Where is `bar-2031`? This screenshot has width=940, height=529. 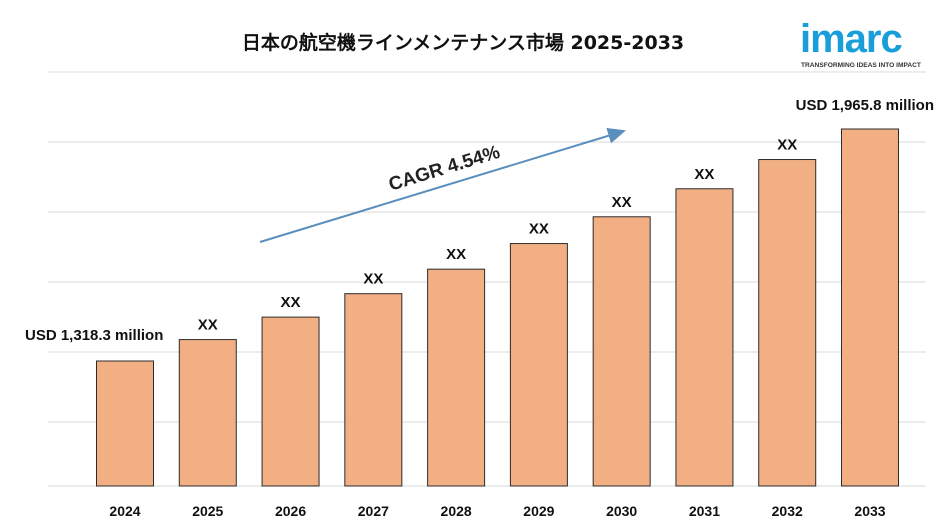
bar-2031 is located at coordinates (704, 337).